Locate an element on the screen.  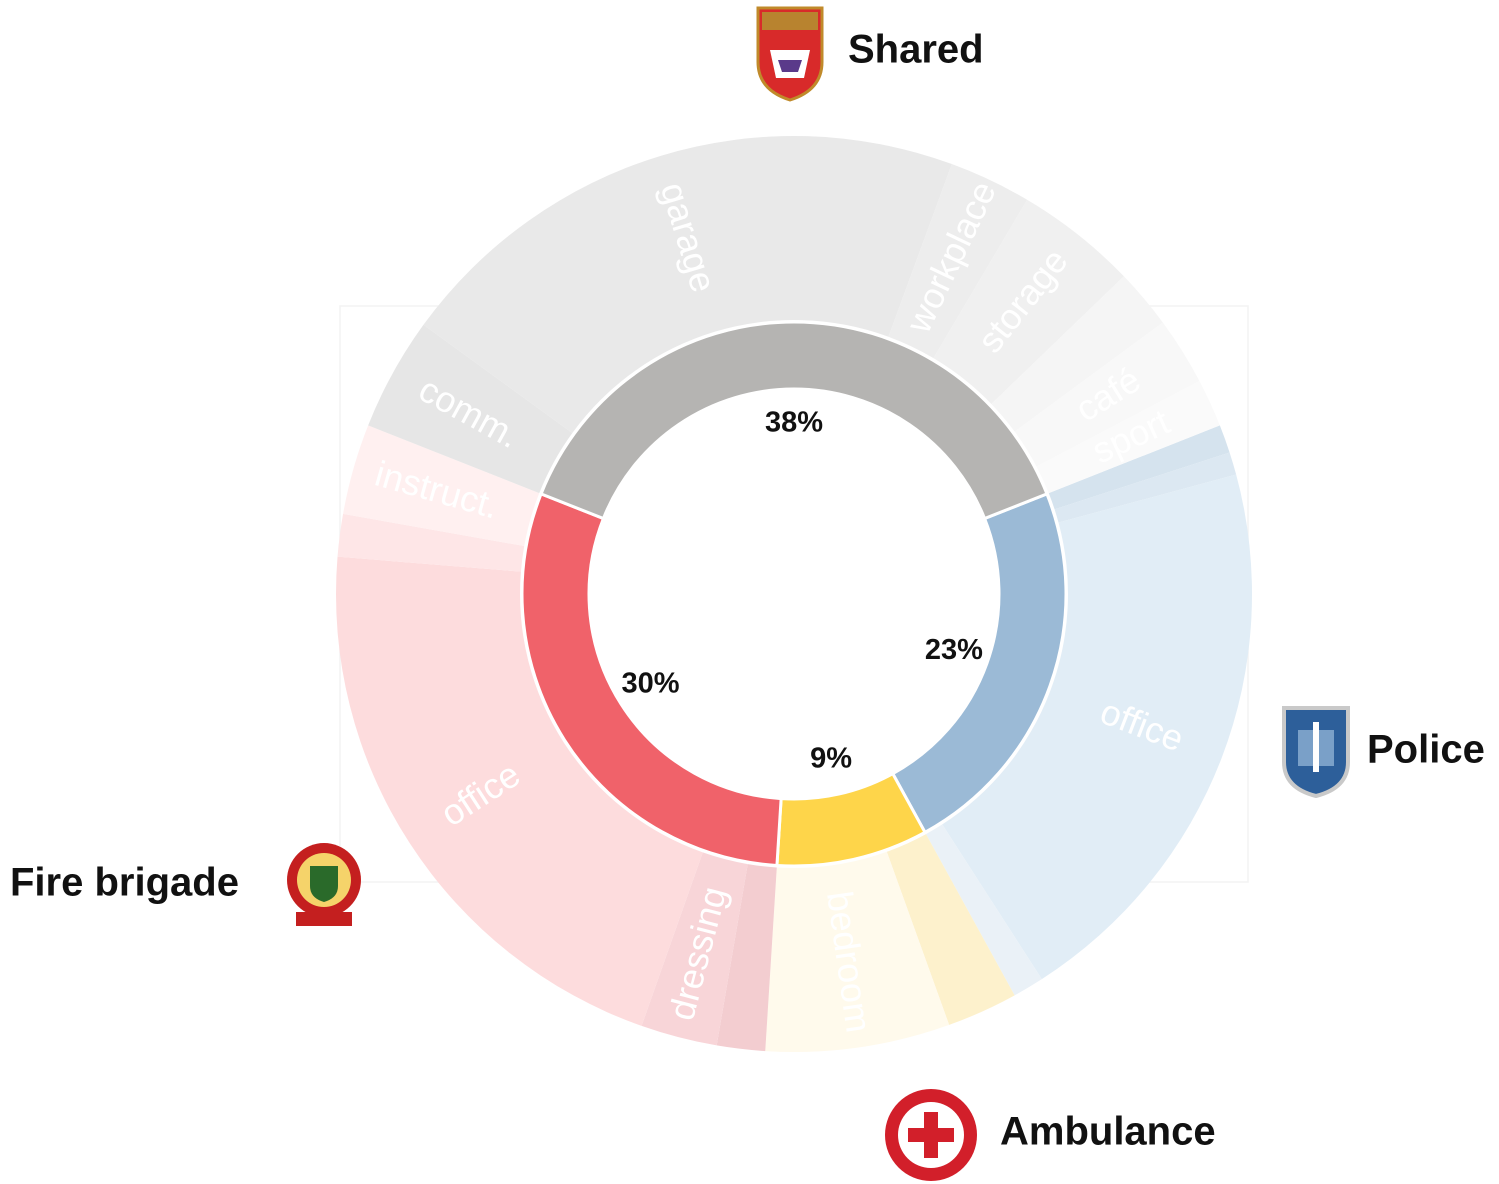
group-label: Fire brigade is located at coordinates (124, 883).